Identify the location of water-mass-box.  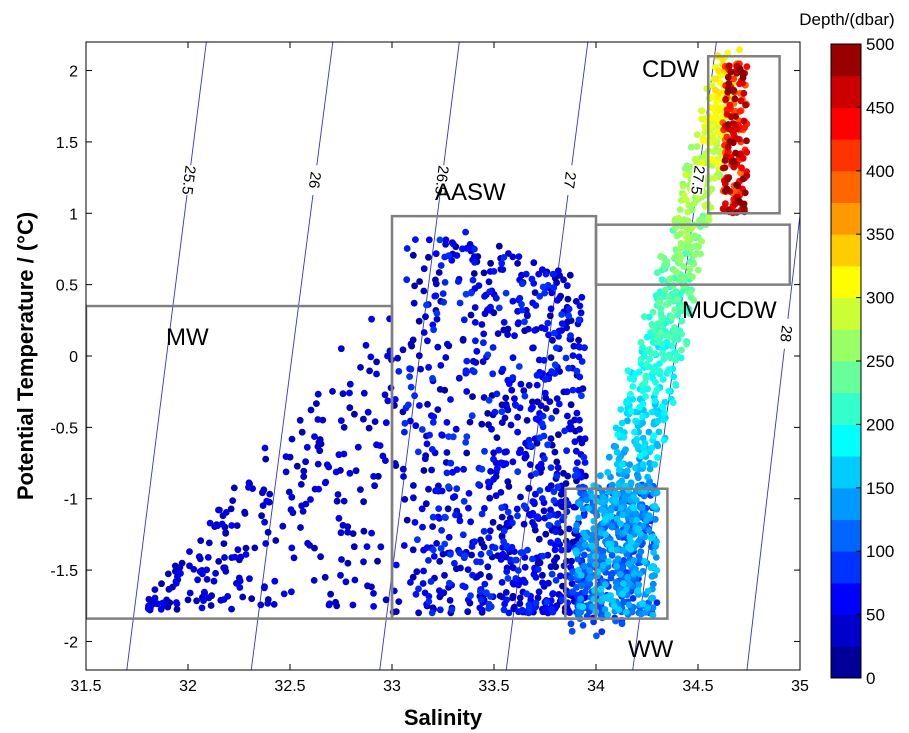
(693, 254).